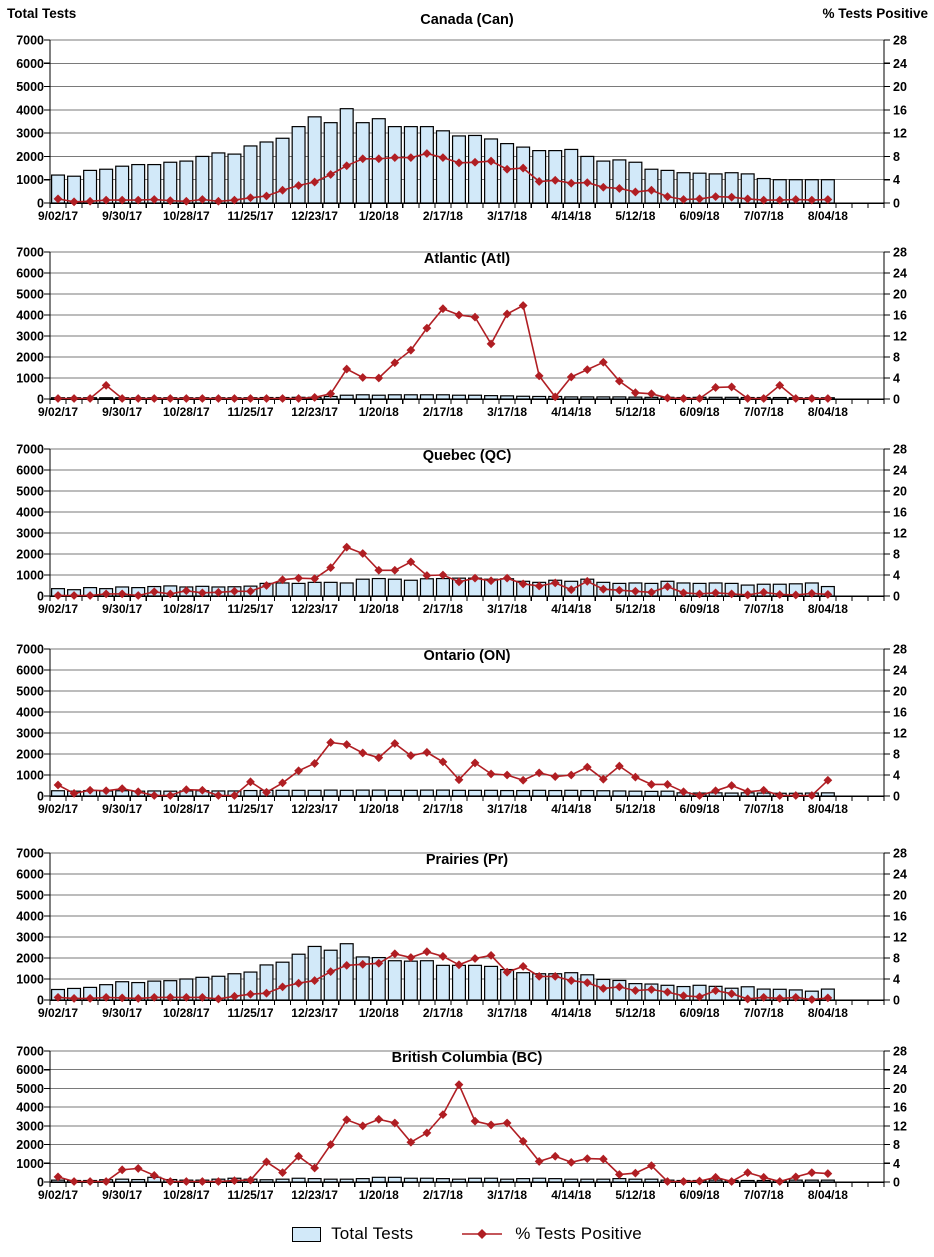 This screenshot has height=1257, width=934. Describe the element at coordinates (467, 259) in the screenshot. I see `panel-title: Atlantic (Atl)` at that location.